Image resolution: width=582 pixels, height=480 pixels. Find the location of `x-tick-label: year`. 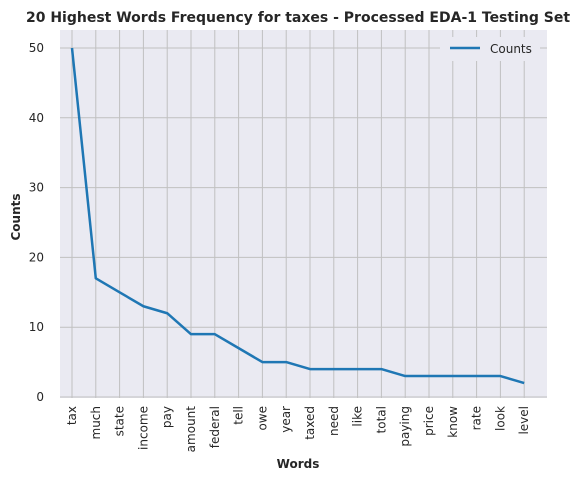

x-tick-label: year is located at coordinates (286, 419).